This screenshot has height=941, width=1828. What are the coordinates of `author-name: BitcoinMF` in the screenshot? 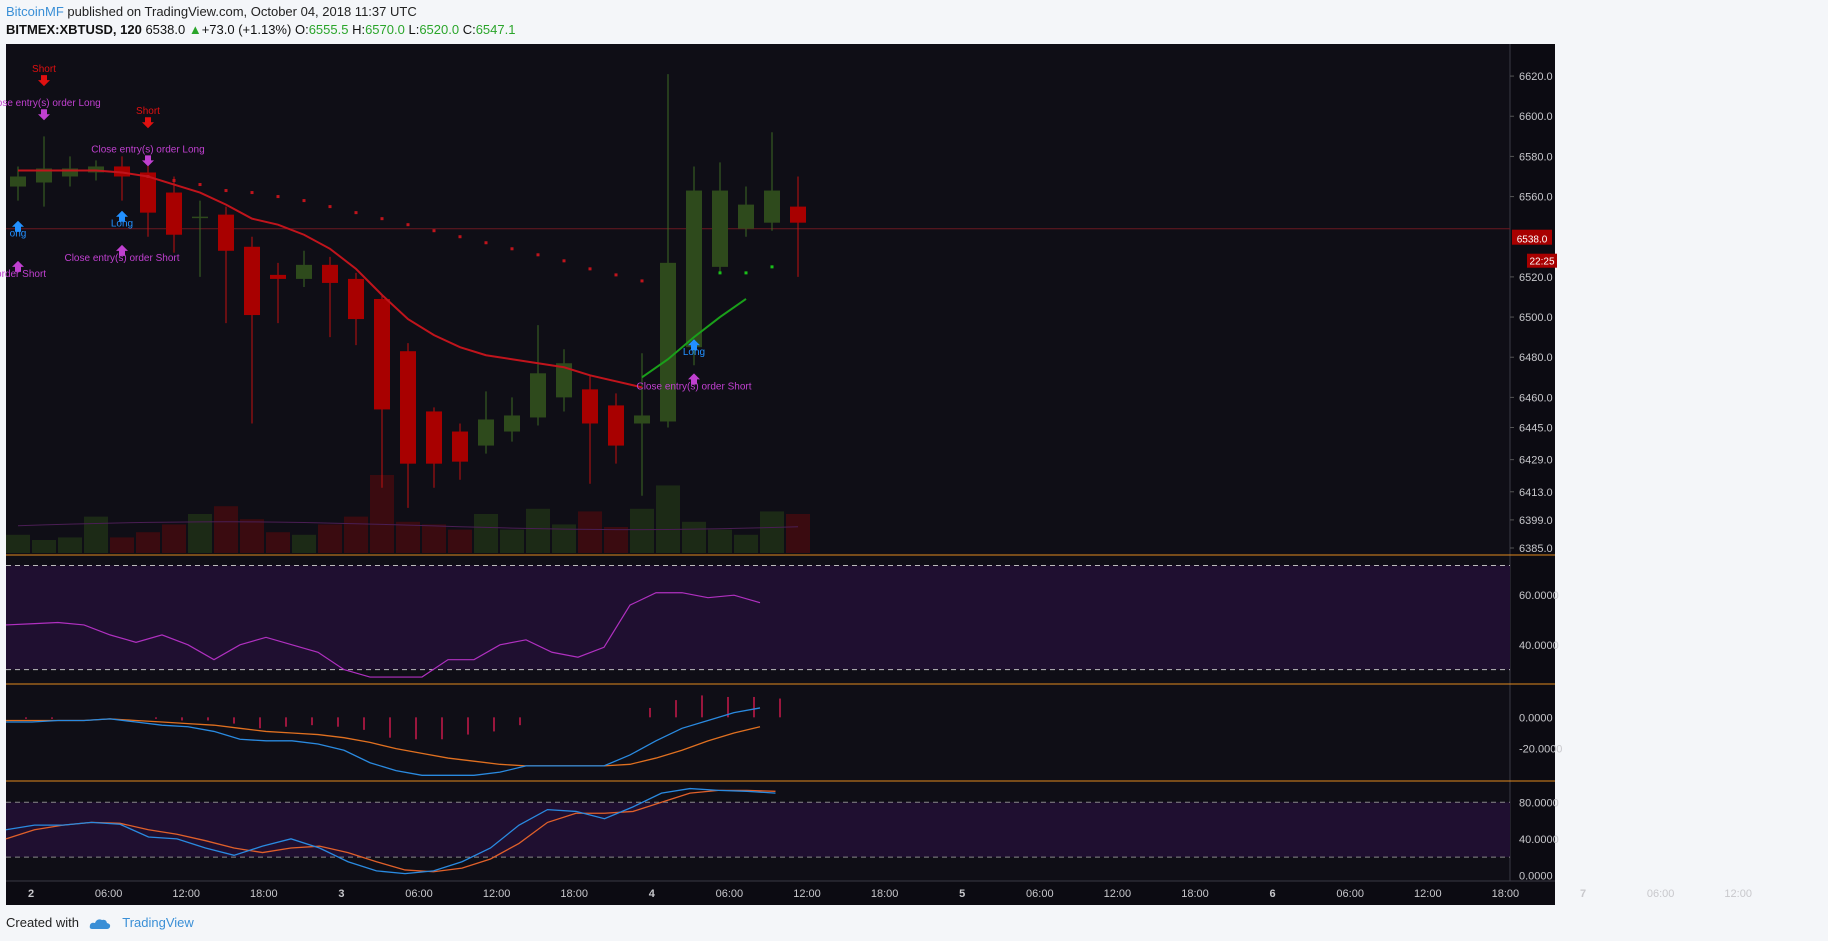 It's located at (35, 11).